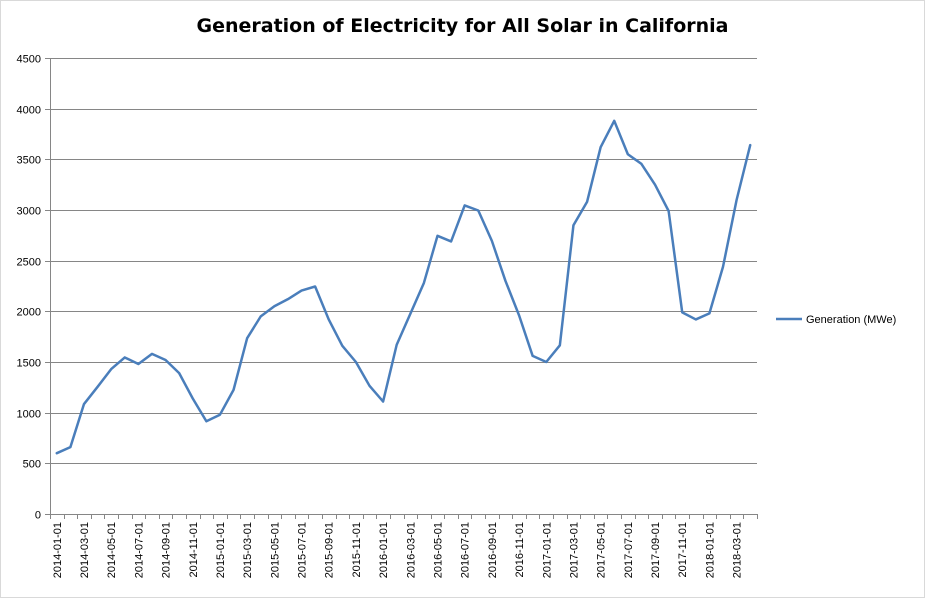  Describe the element at coordinates (85, 550) in the screenshot. I see `x-tick-label: 2014-03-01` at that location.